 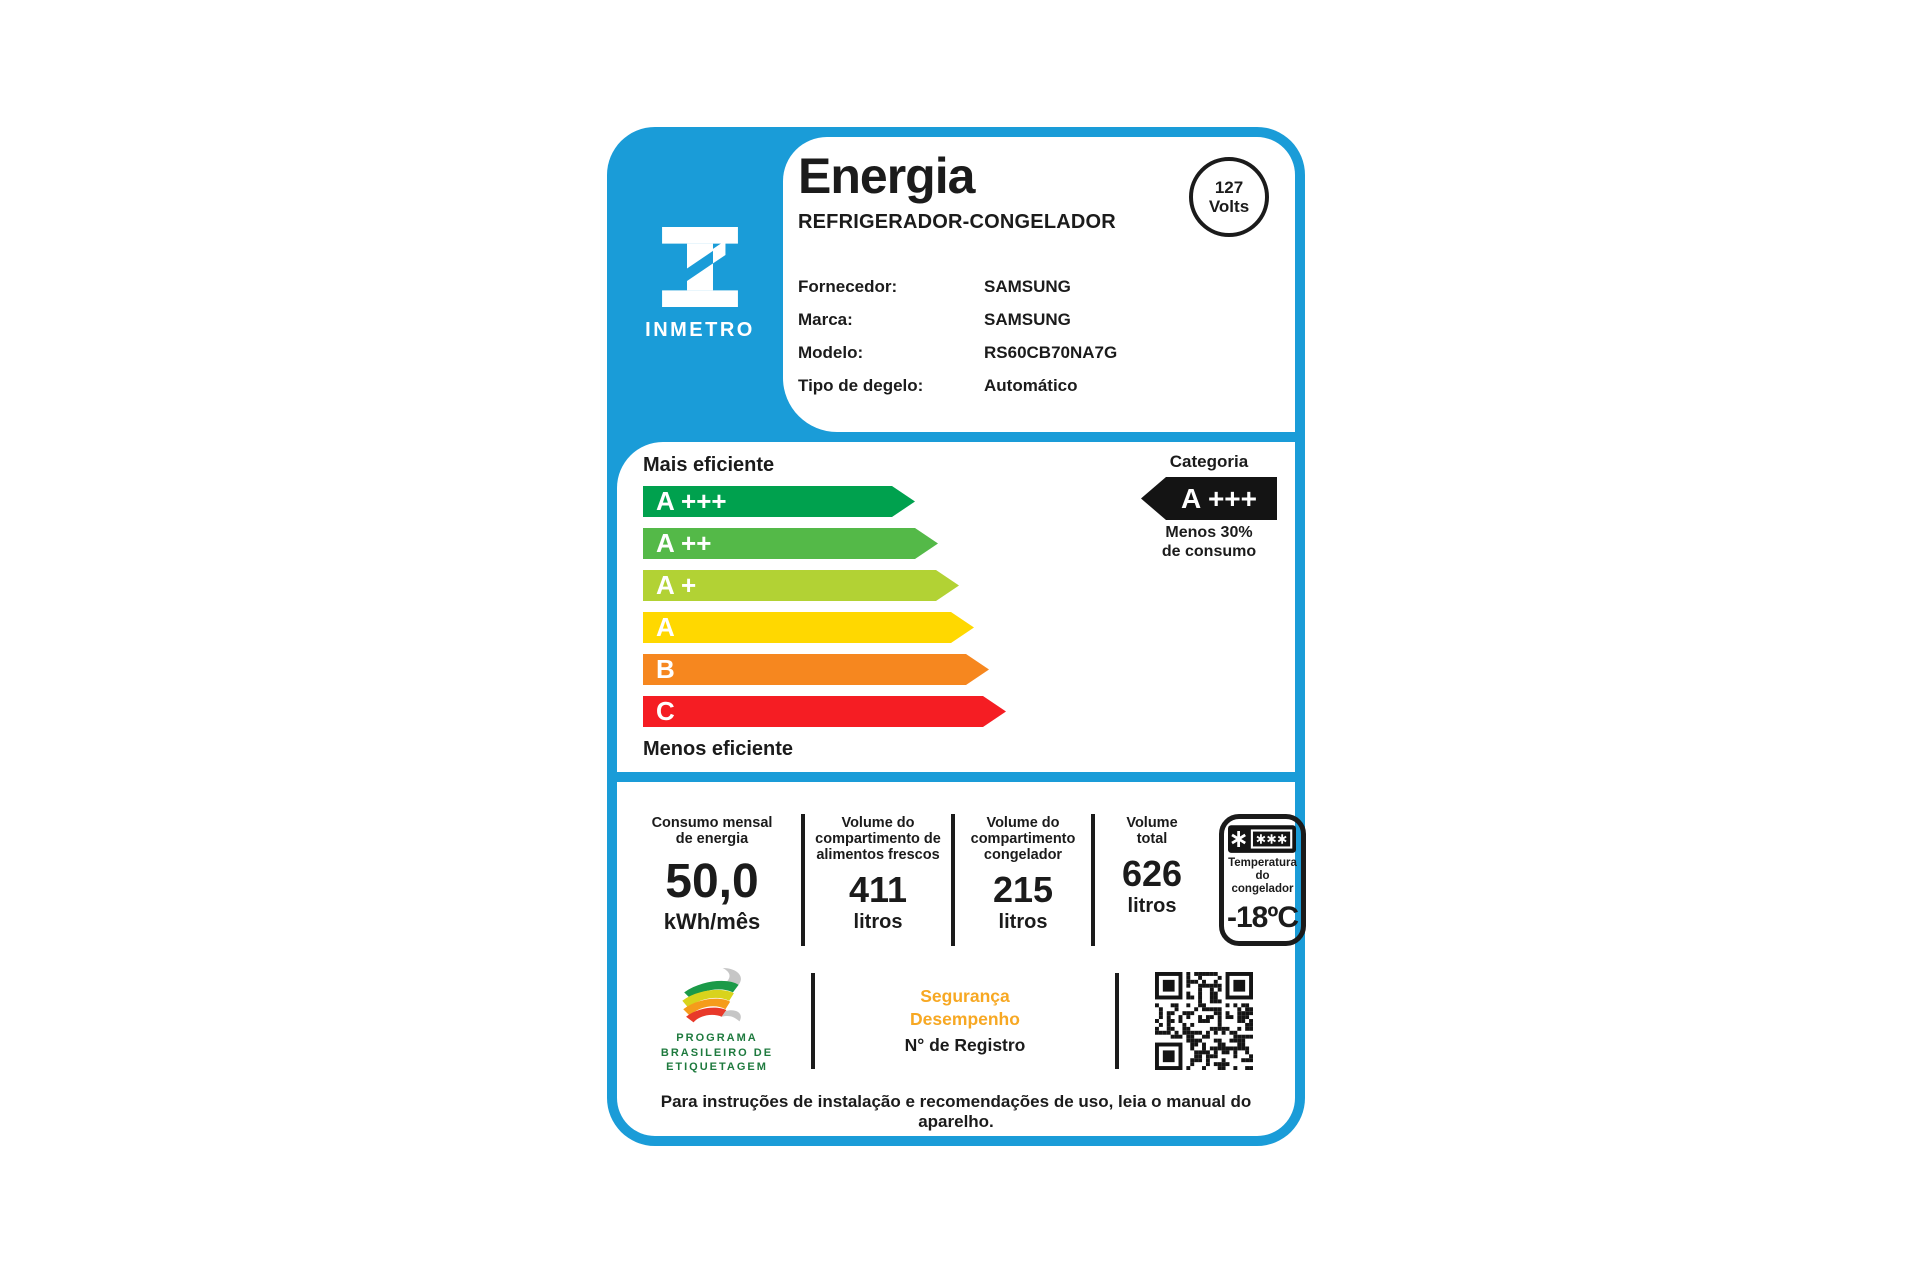 I want to click on registry-text: Segurança Desempenho N° de Registro, so click(x=965, y=1020).